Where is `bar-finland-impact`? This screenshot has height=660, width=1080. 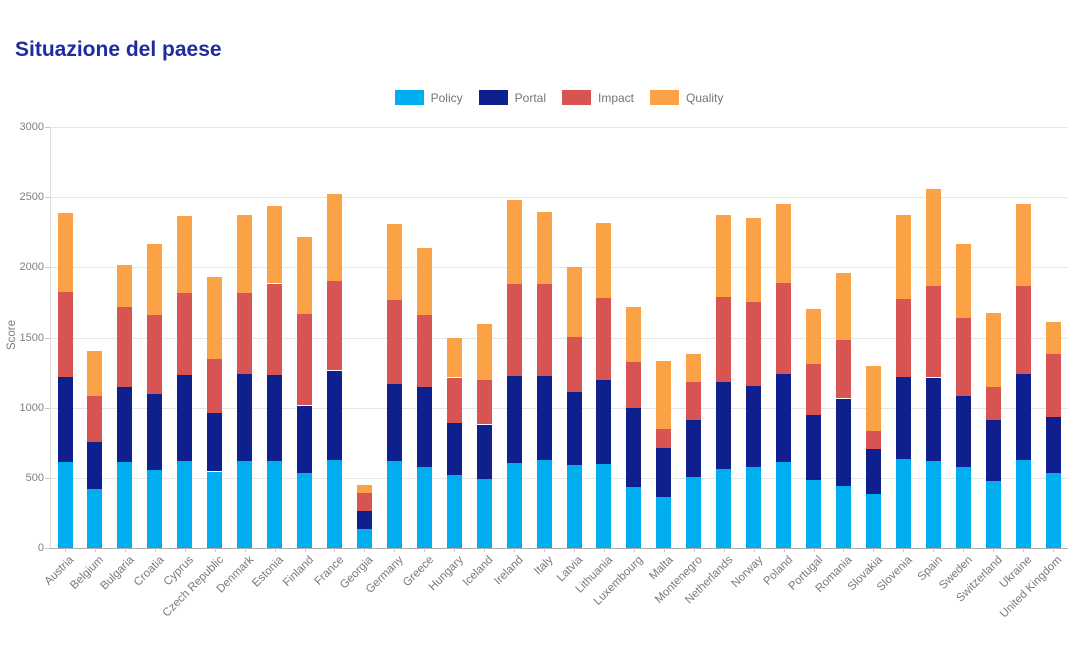 bar-finland-impact is located at coordinates (304, 360).